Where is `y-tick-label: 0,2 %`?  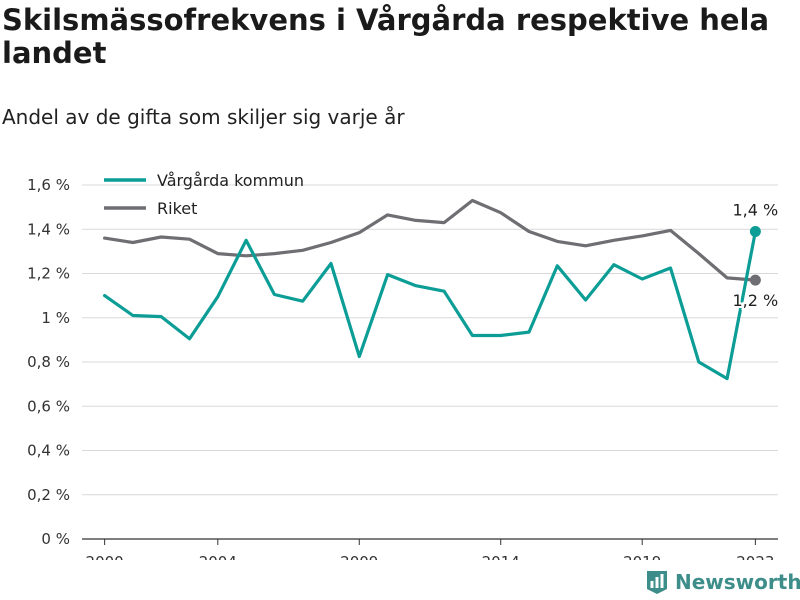 y-tick-label: 0,2 % is located at coordinates (48, 495).